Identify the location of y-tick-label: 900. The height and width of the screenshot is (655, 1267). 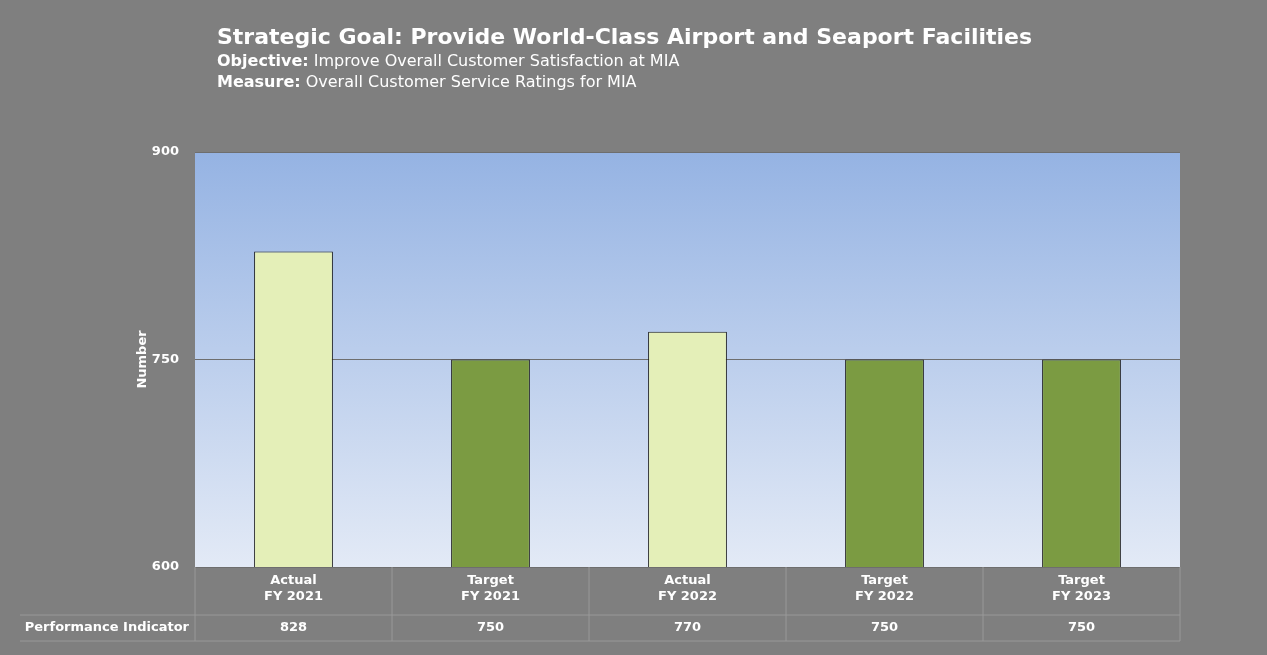
(165, 151).